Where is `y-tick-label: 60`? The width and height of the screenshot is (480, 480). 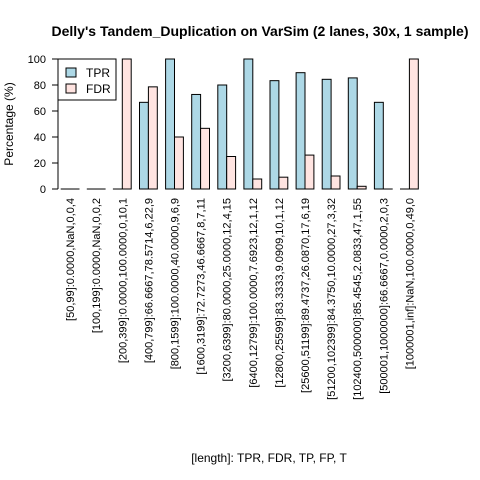 y-tick-label: 60 is located at coordinates (40, 112).